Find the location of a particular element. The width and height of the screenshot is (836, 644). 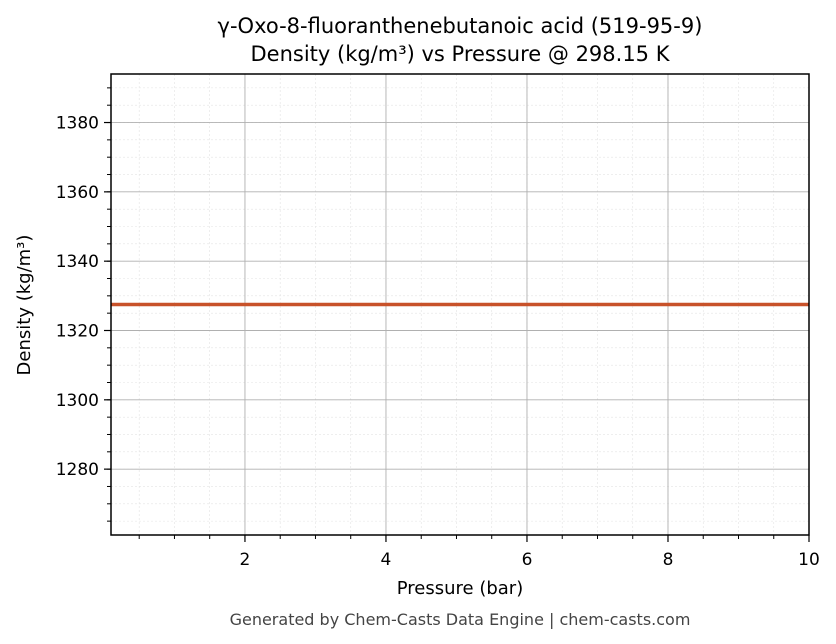

chart-title-line2: Density (kg/m³) vs Pressure @ 298.15 K is located at coordinates (460, 54).